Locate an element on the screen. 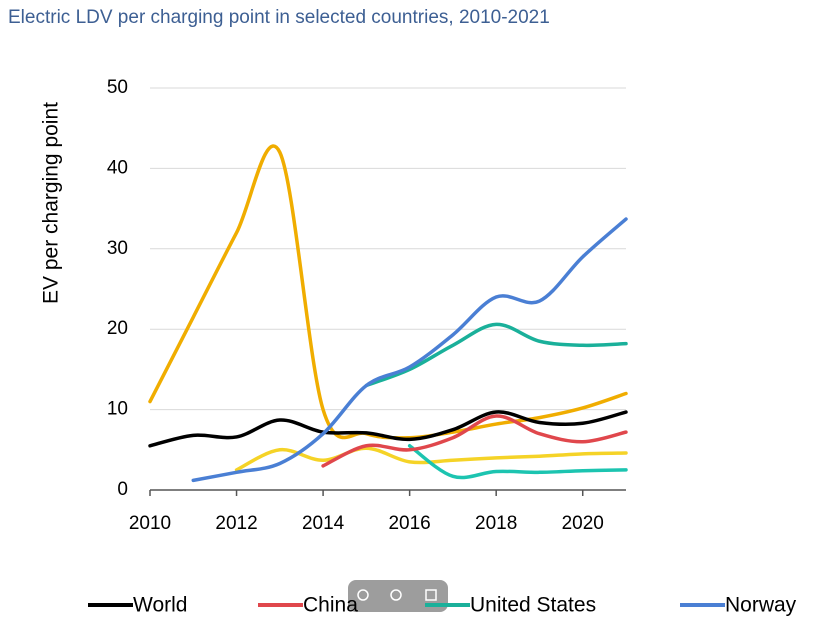  y-tick-label: 40 is located at coordinates (117, 167).